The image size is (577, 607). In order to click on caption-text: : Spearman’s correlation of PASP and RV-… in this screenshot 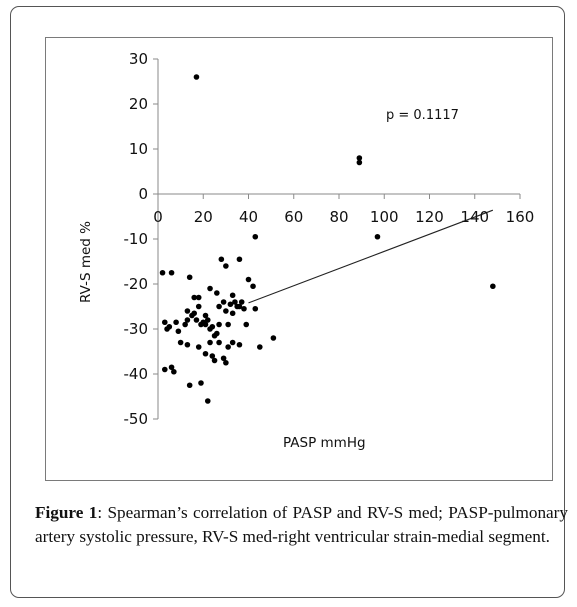, I will do `click(301, 524)`.